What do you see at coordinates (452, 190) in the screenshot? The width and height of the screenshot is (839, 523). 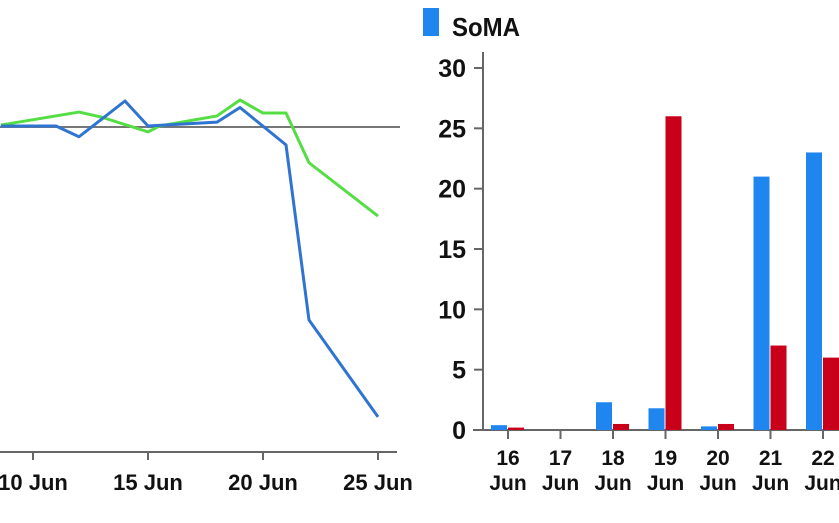 I see `y-tick-label: 20` at bounding box center [452, 190].